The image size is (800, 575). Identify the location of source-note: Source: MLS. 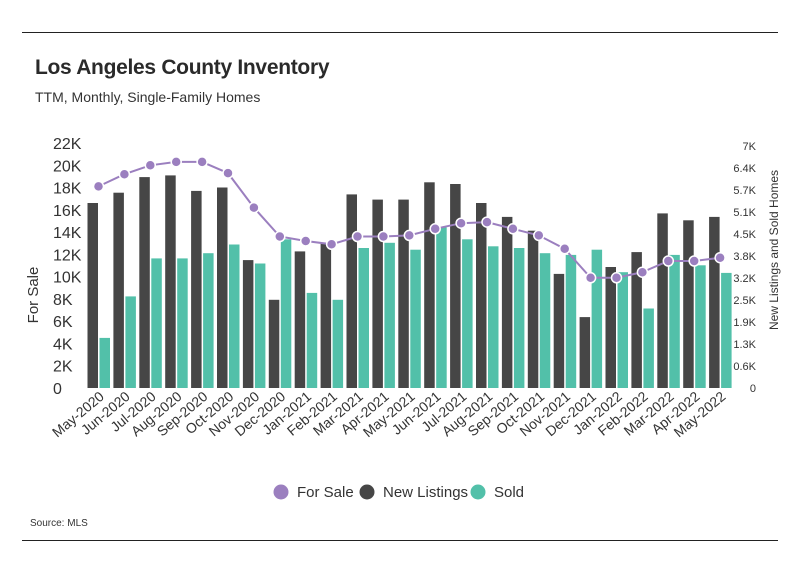
(59, 523).